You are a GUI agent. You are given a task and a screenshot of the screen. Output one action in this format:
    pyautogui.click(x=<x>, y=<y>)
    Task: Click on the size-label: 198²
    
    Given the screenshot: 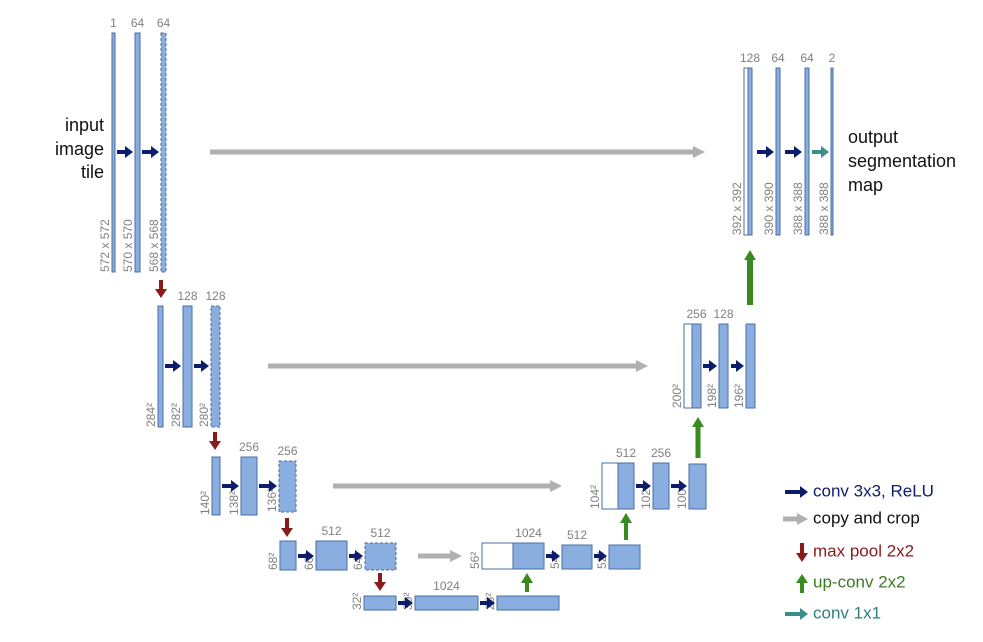 What is the action you would take?
    pyautogui.click(x=712, y=396)
    